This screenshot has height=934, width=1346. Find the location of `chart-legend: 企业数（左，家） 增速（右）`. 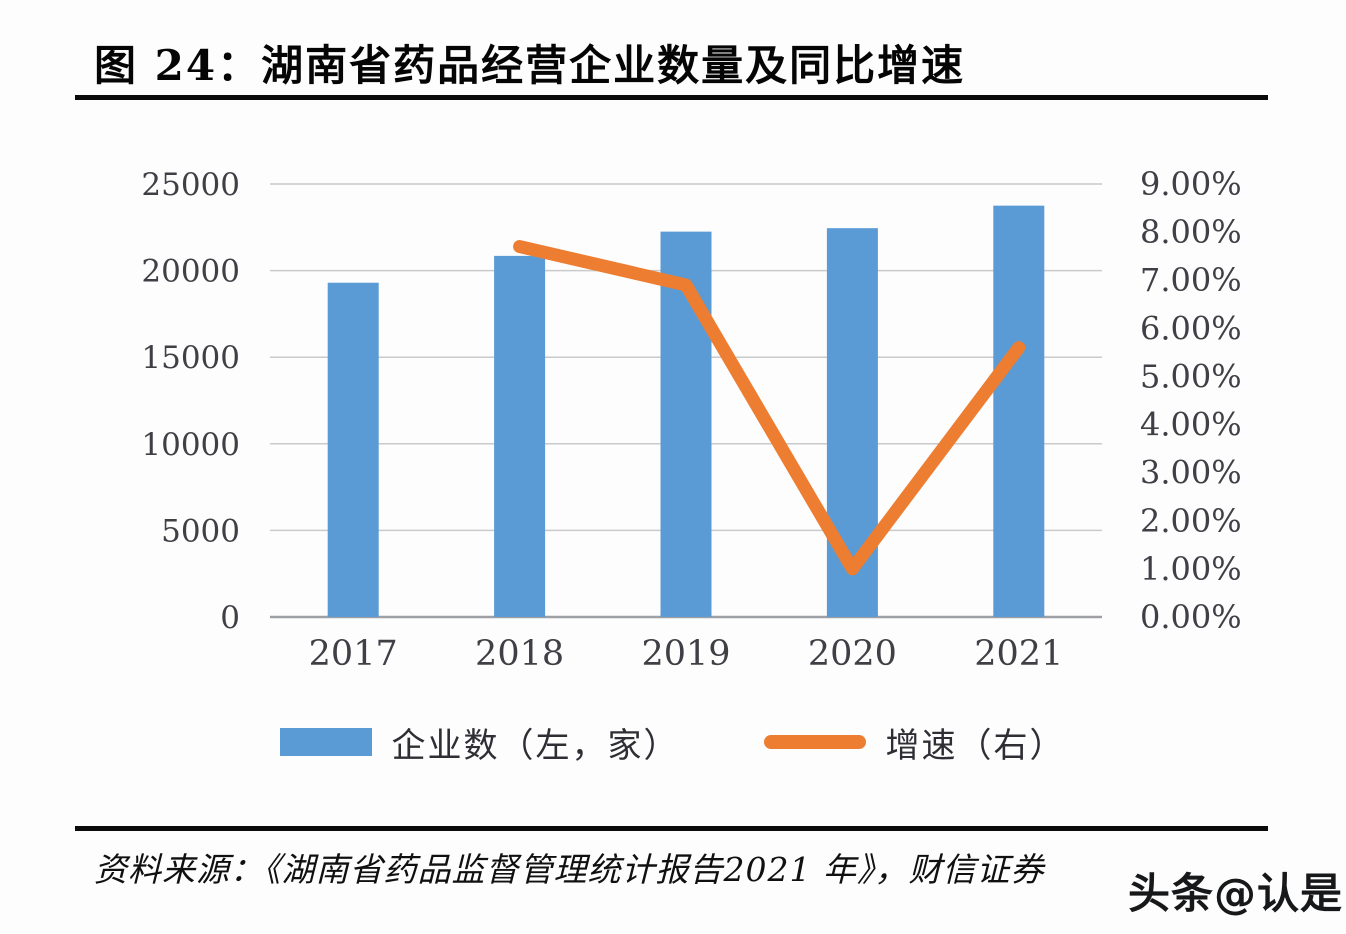

chart-legend: 企业数（左，家） 增速（右） is located at coordinates (672, 742).